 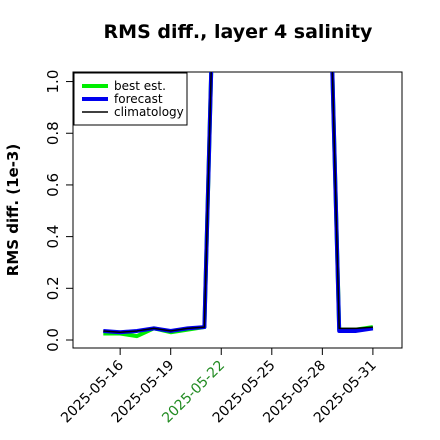 I want to click on y-tick-label: 0.4, so click(x=53, y=237).